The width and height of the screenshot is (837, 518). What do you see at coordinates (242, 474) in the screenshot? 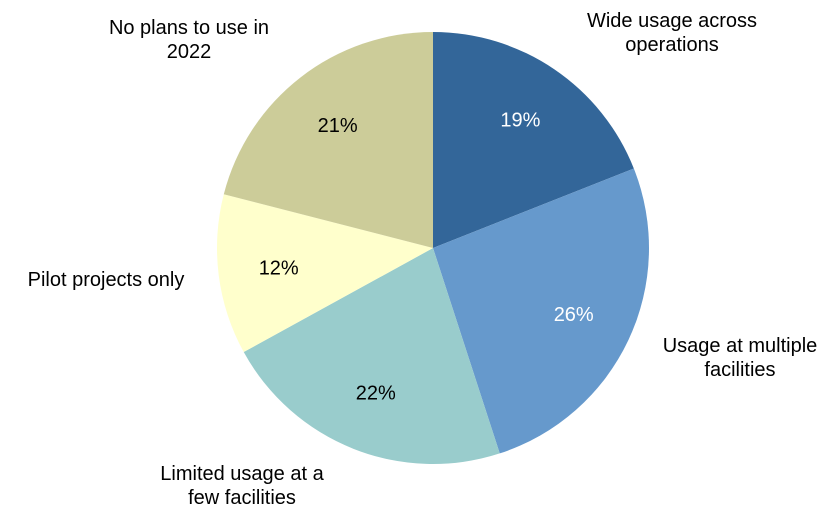
I see `slice-category-label-line: Limited usage at a` at bounding box center [242, 474].